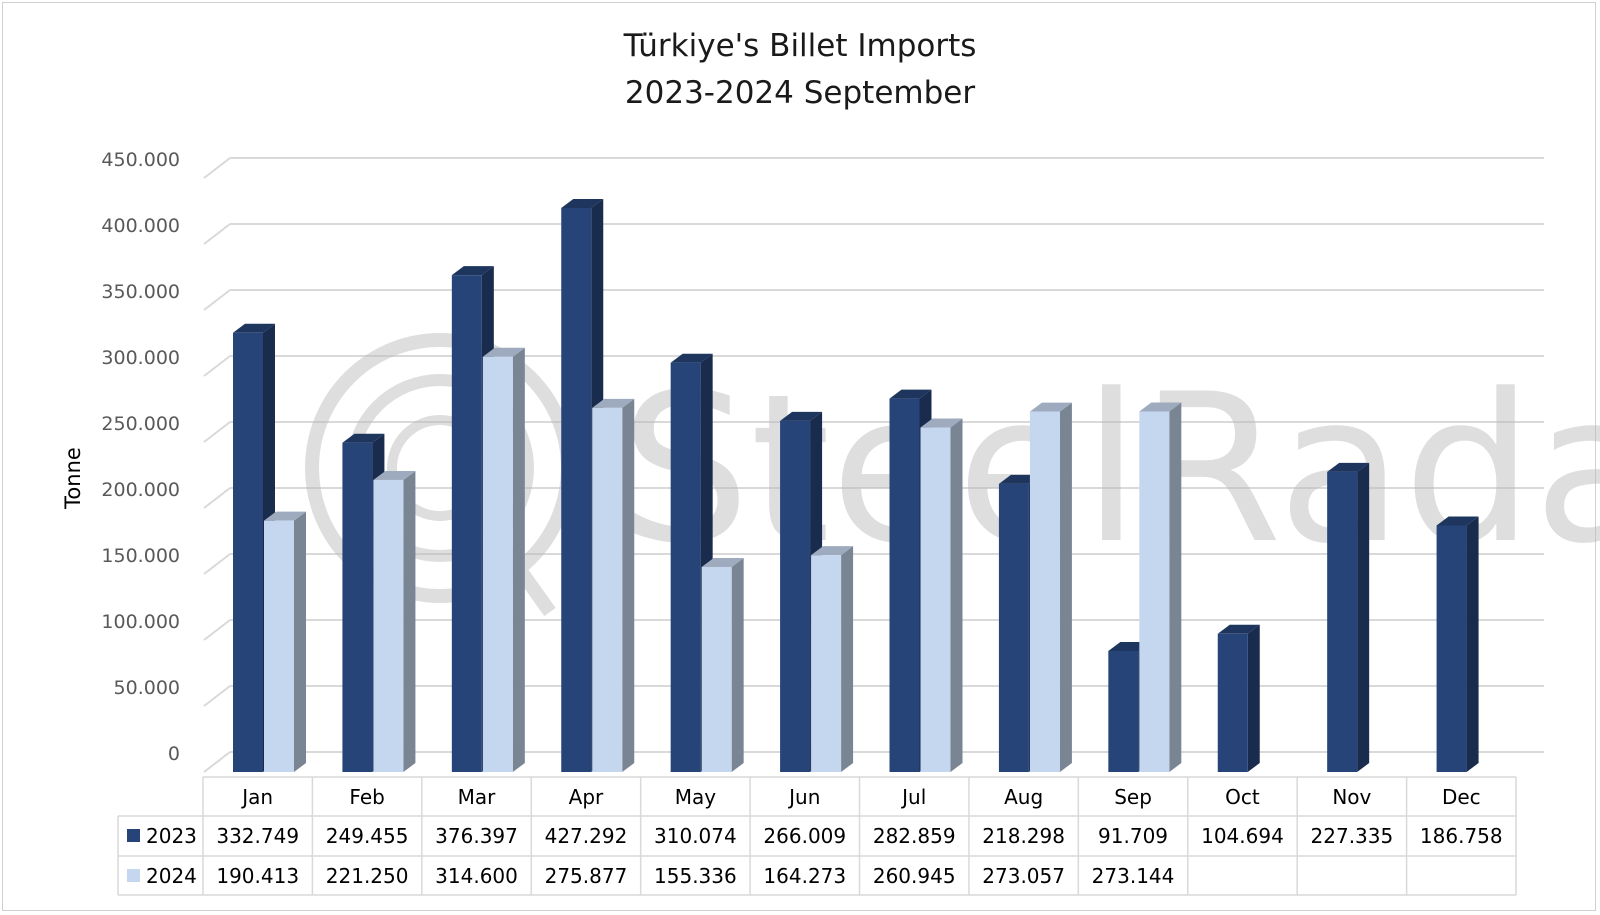 Image resolution: width=1600 pixels, height=915 pixels. I want to click on chart-title: Türkiye's Billet Imports, so click(800, 46).